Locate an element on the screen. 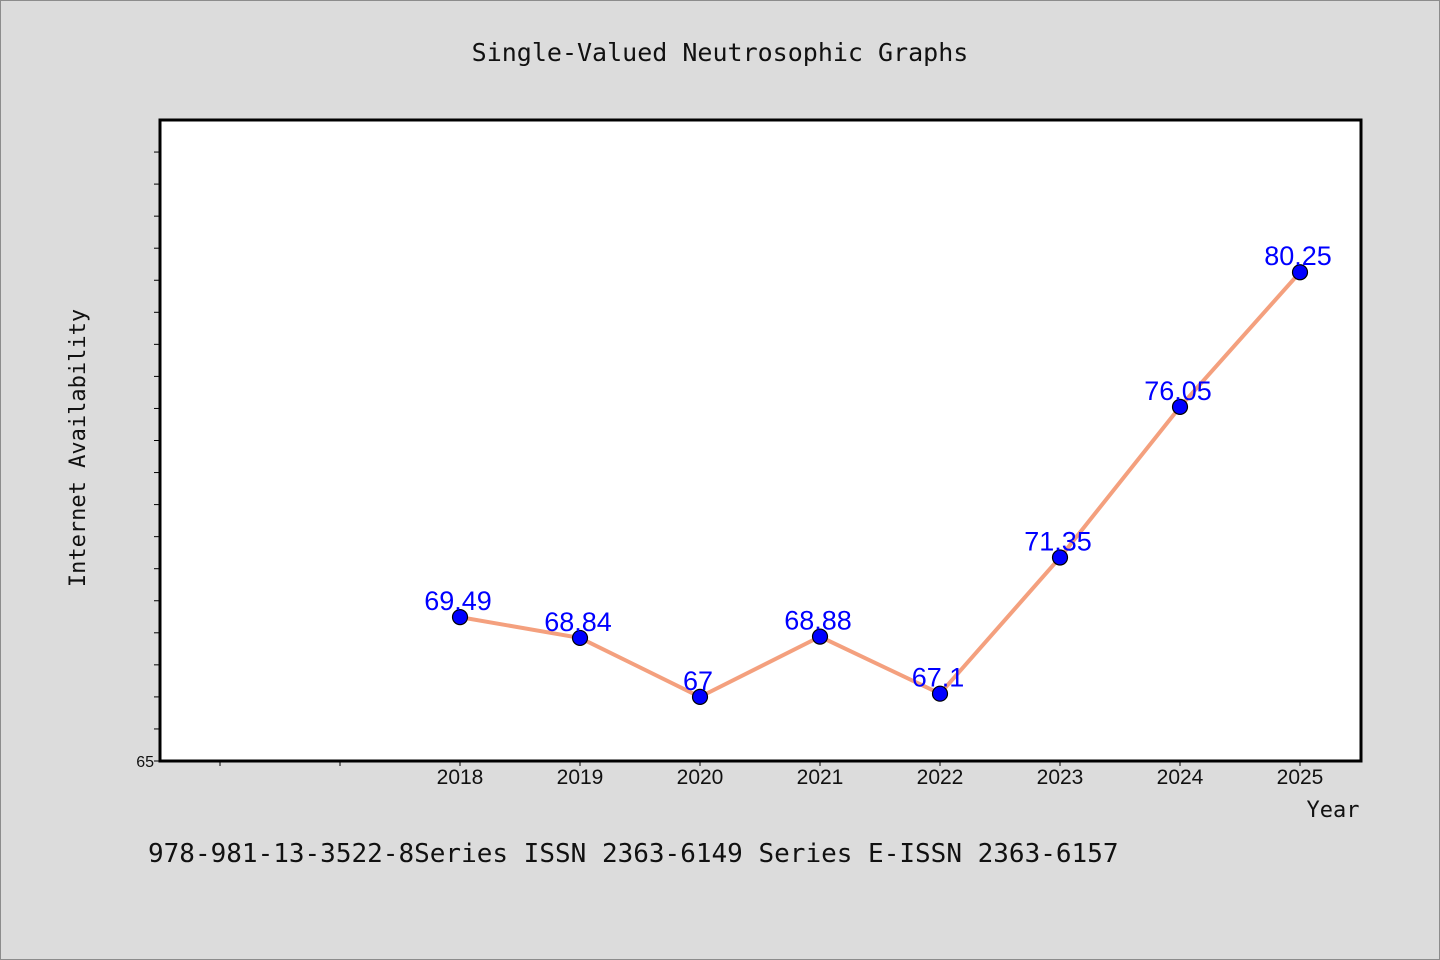 This screenshot has height=960, width=1440. data-label: 71.35 is located at coordinates (1058, 541).